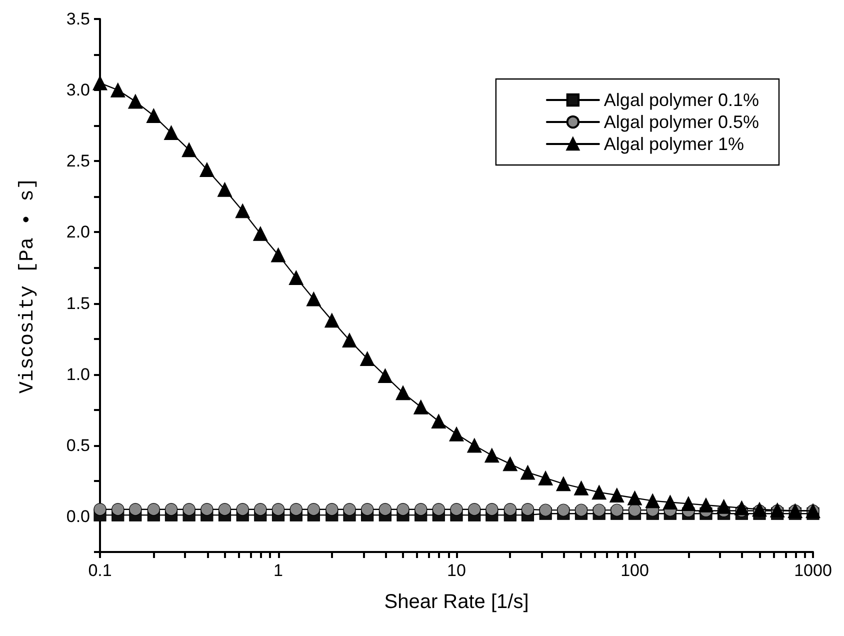 The width and height of the screenshot is (844, 636). Describe the element at coordinates (78, 374) in the screenshot. I see `y-tick-label: 1.0` at that location.